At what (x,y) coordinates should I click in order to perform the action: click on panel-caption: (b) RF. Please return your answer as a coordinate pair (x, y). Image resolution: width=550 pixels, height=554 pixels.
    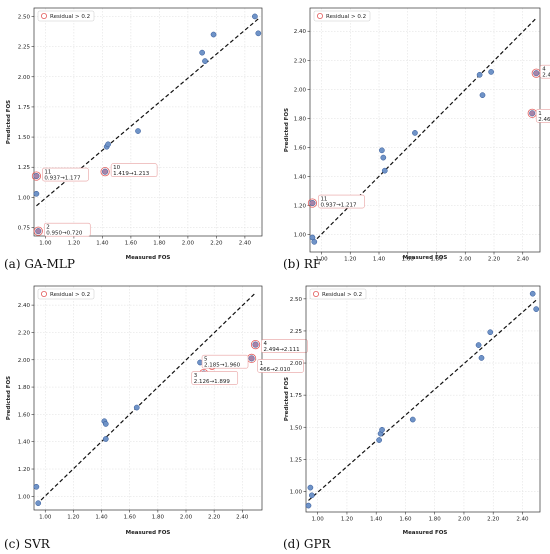
    Looking at the image, I should click on (302, 264).